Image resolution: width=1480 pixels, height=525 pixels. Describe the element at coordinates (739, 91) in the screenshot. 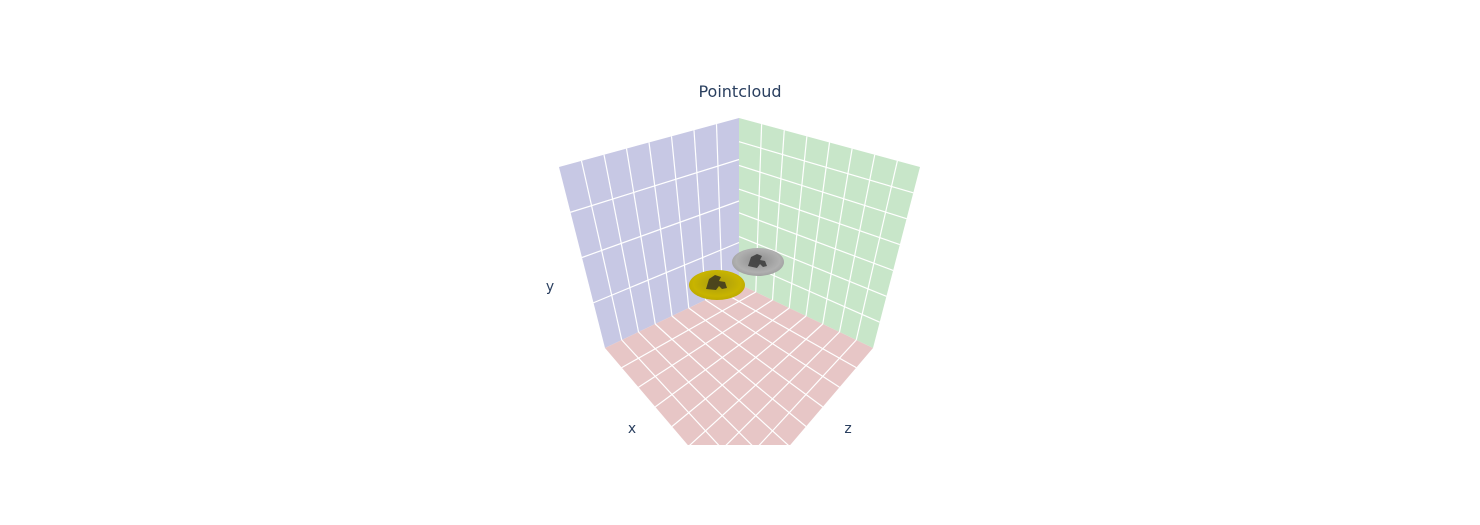

I see `chart-title: Pointcloud` at that location.